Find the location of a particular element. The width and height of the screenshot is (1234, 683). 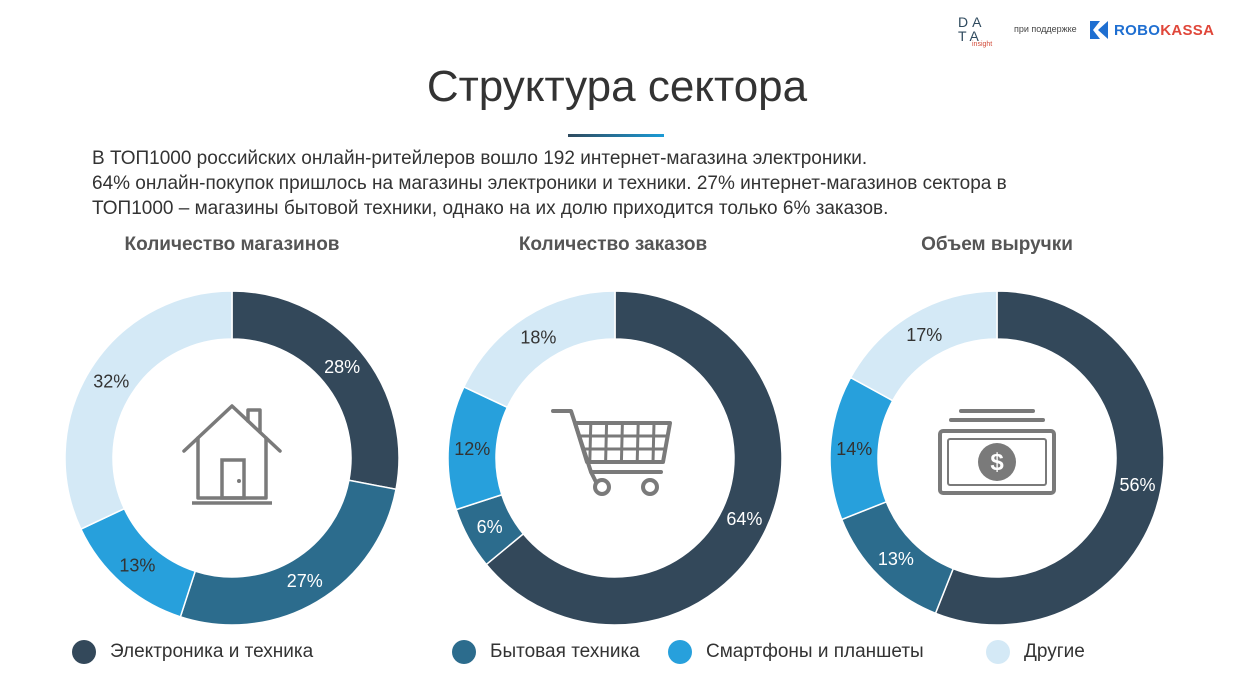

datainsight-logo: DA TA insight is located at coordinates (981, 32).